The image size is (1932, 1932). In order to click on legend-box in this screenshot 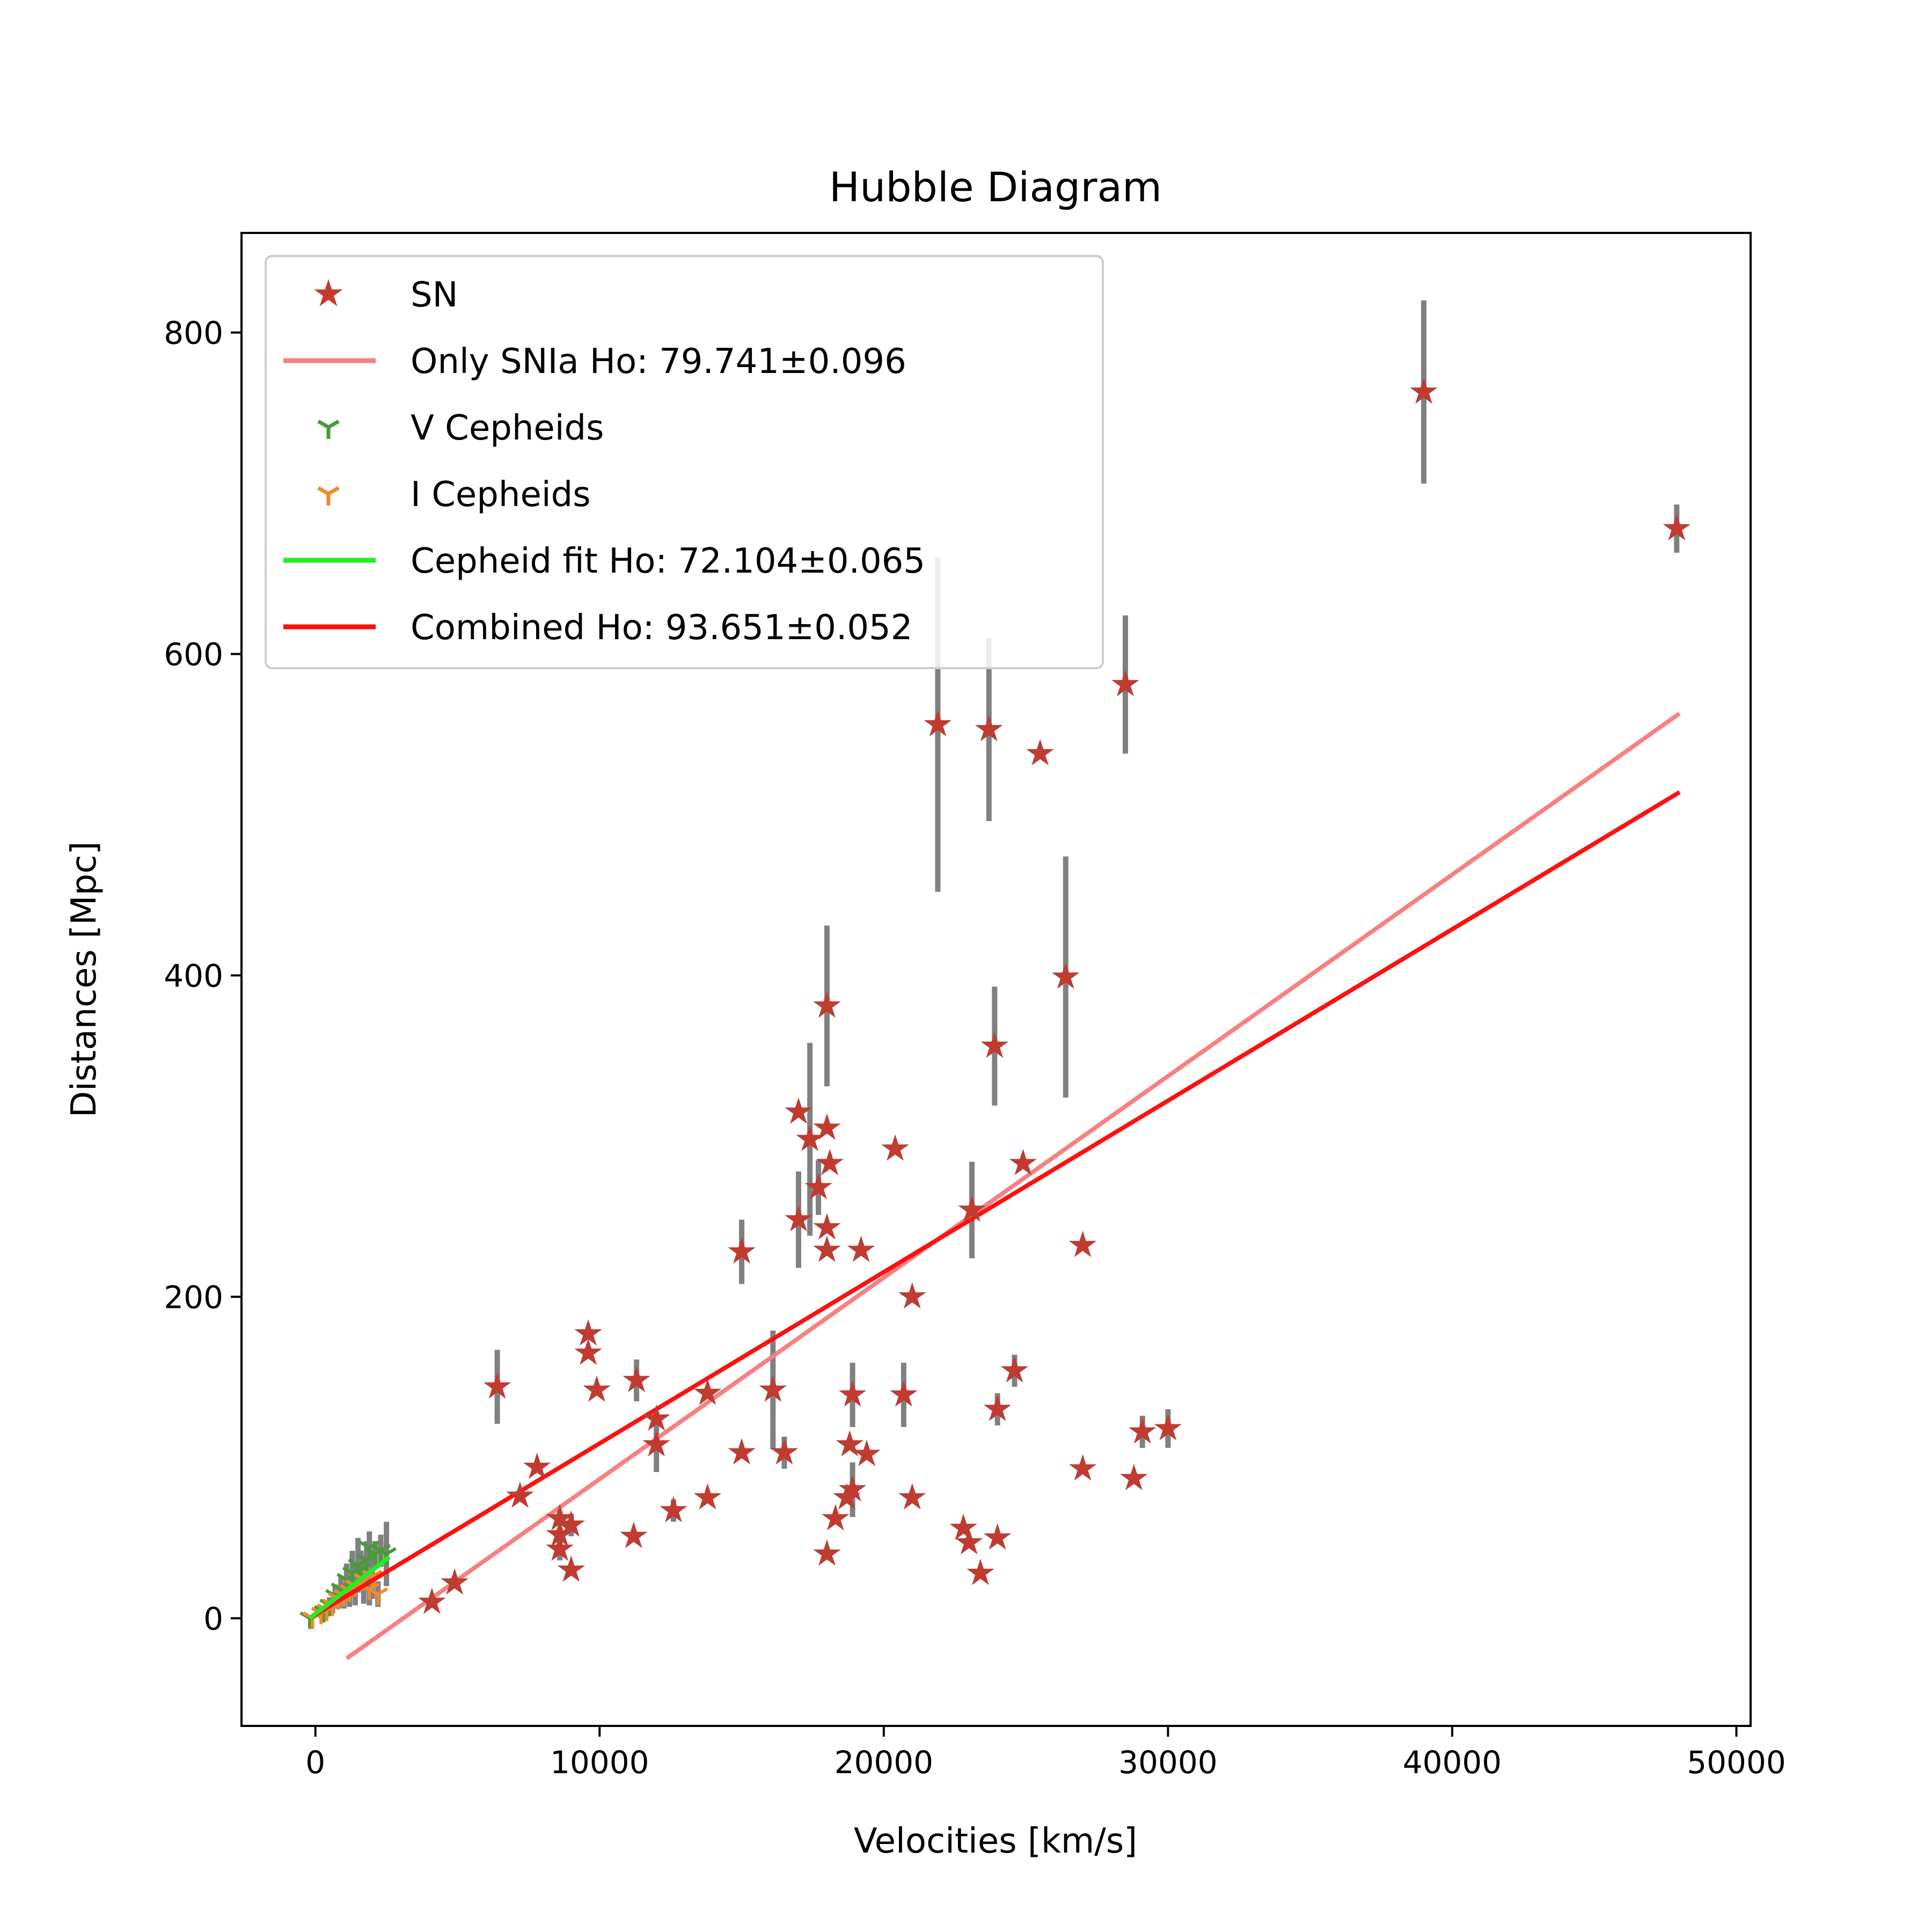, I will do `click(684, 462)`.